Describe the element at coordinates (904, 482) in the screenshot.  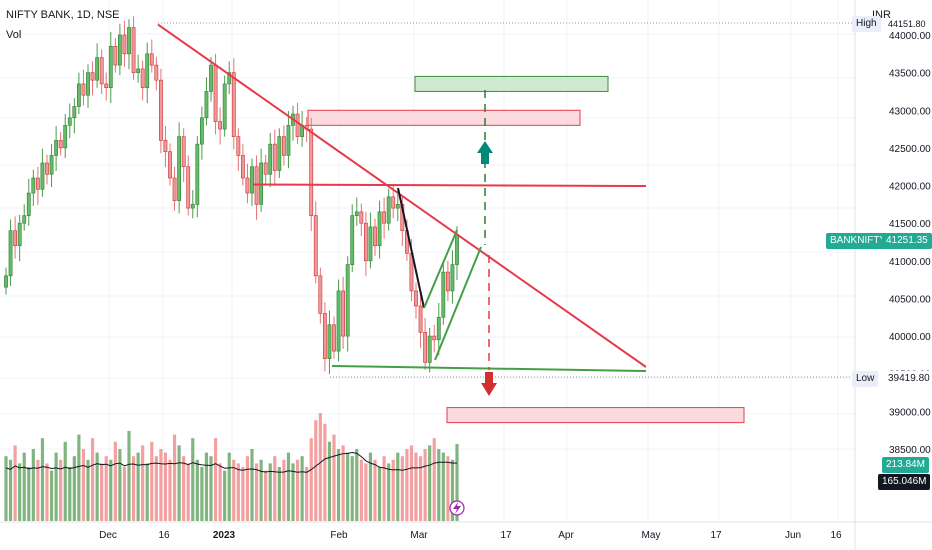
I see `average-volume-tag: 165.046M` at that location.